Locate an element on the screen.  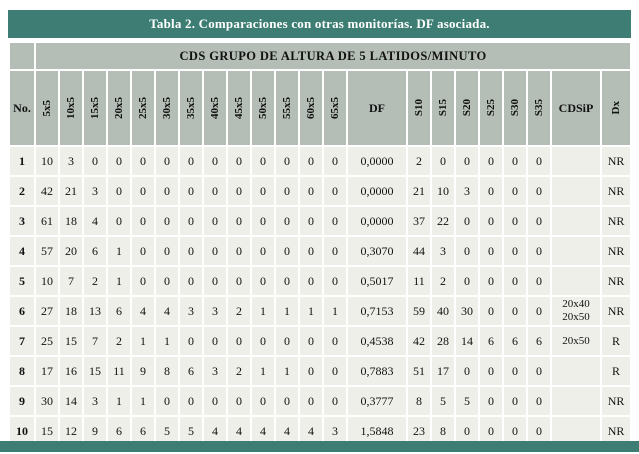
column-header-30x5: 30x5 is located at coordinates (167, 108).